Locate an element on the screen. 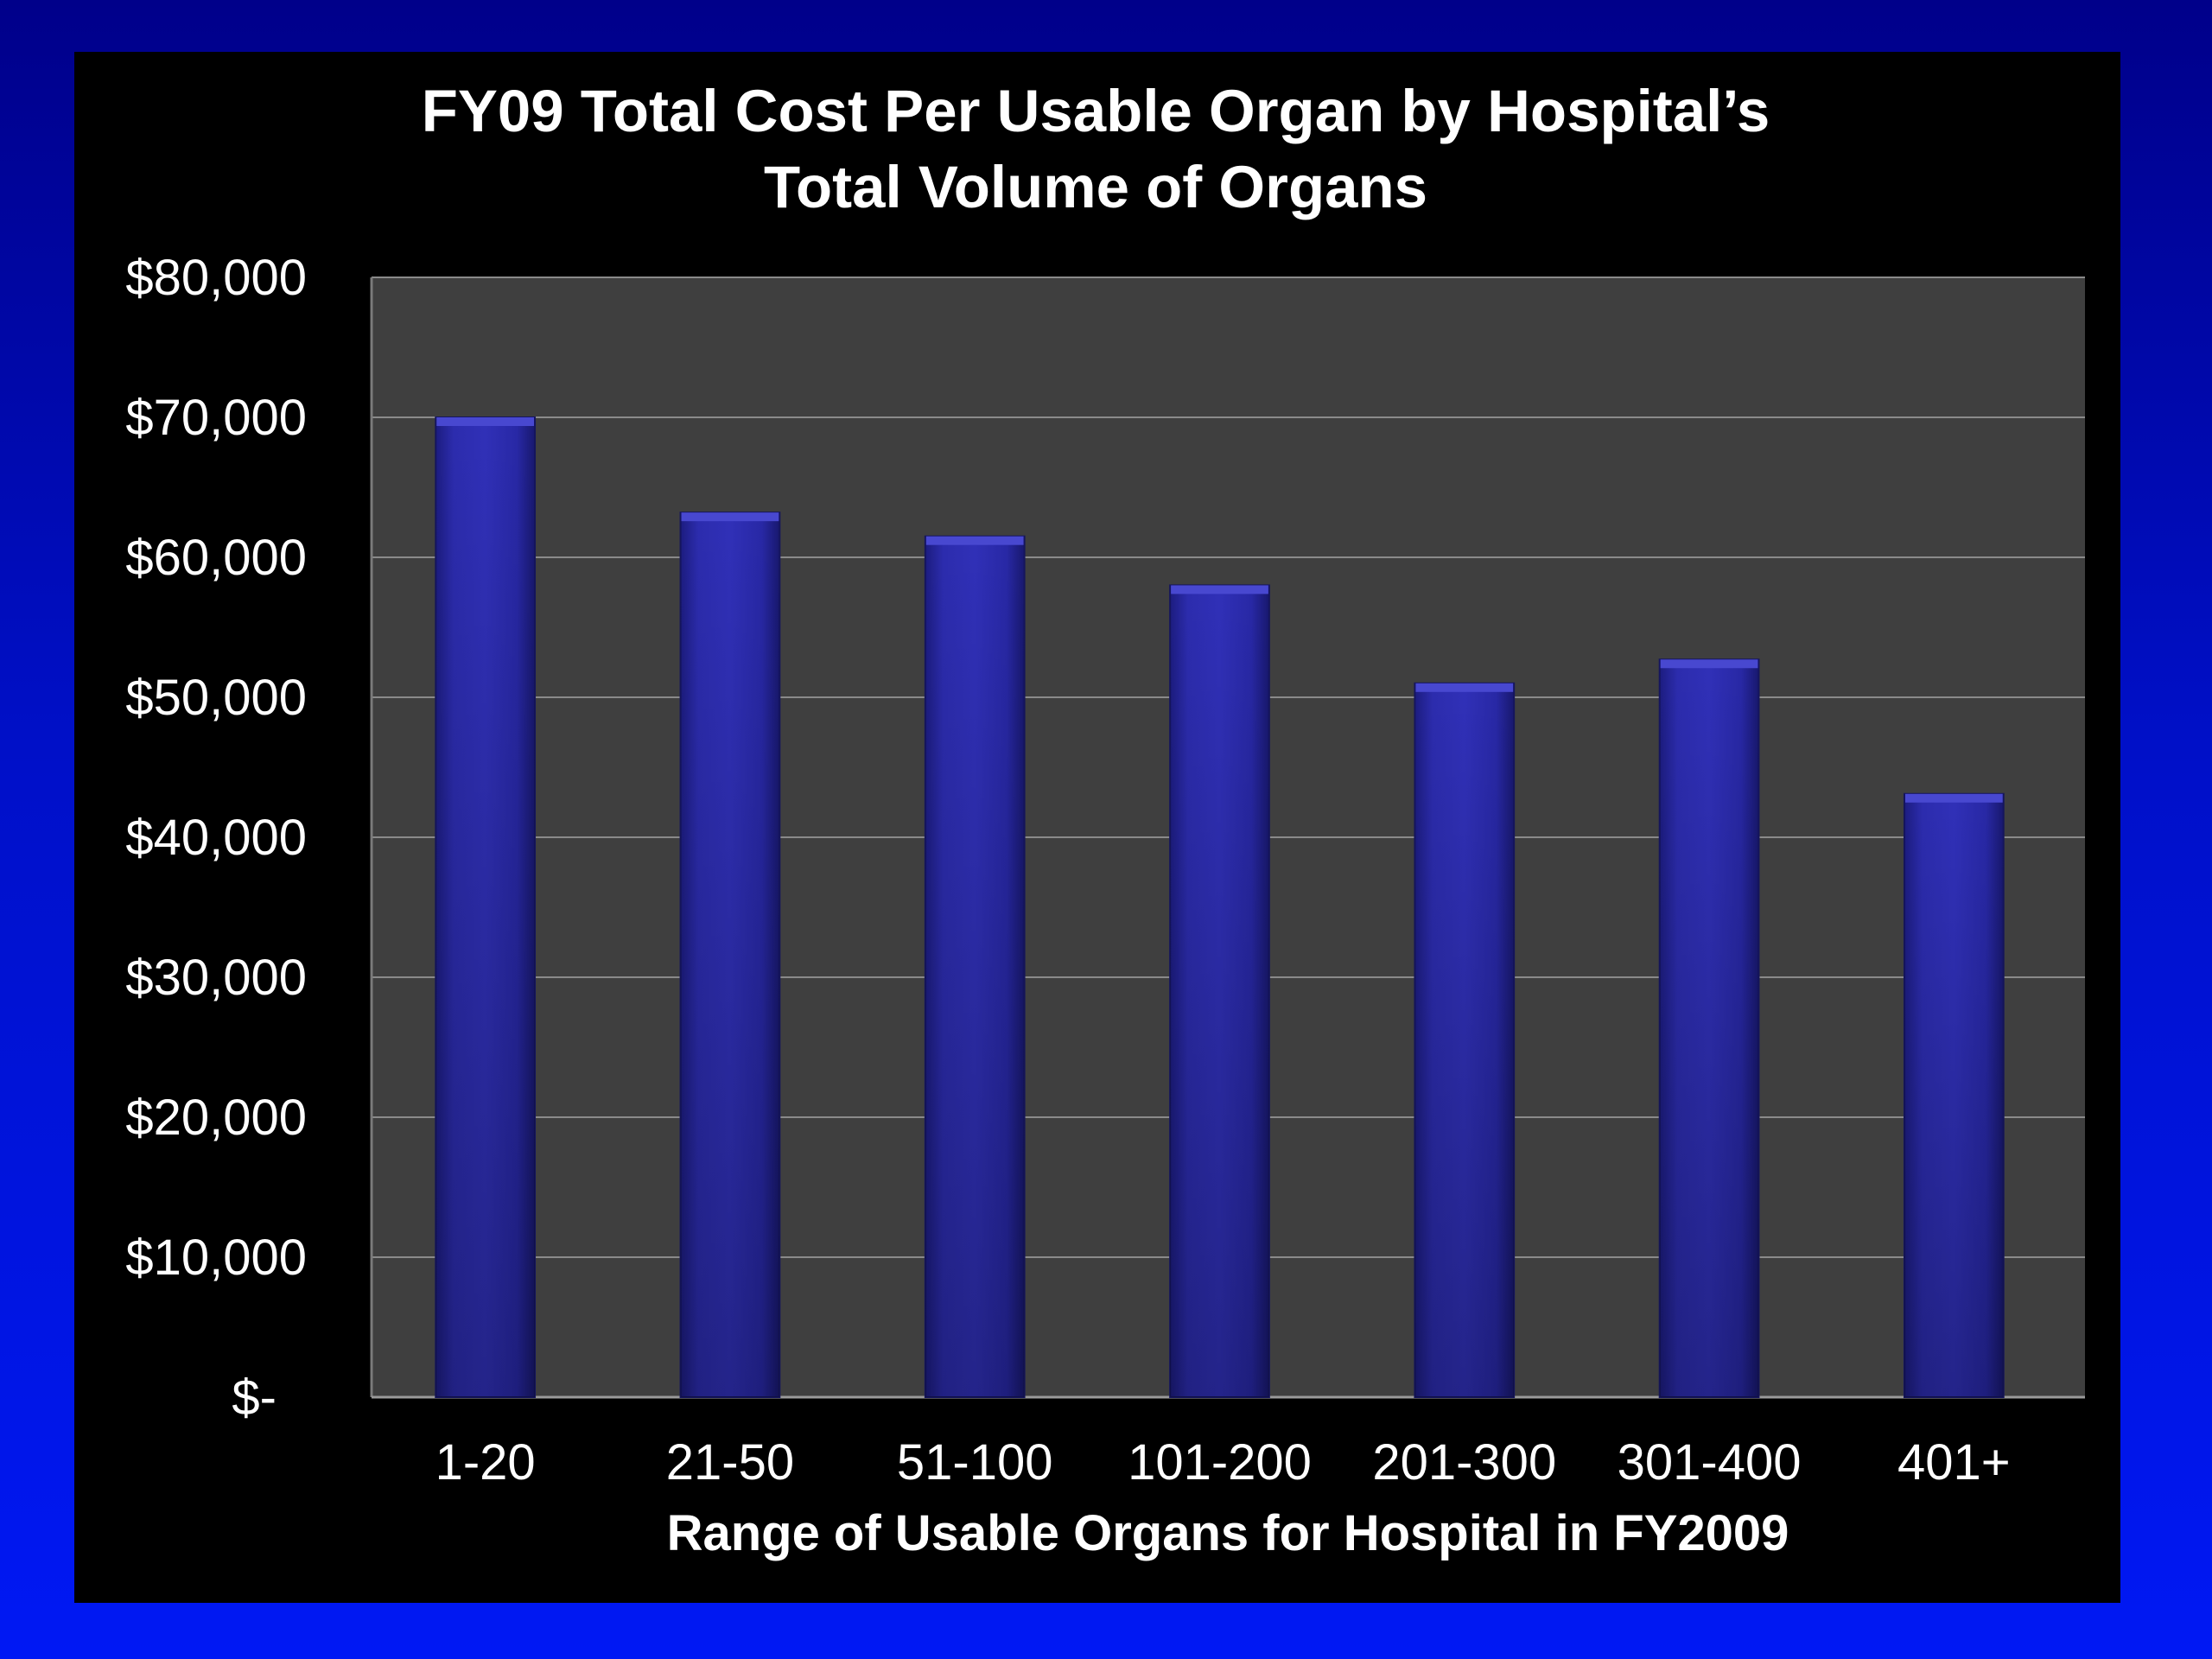 The image size is (2212, 1659). x-tick-label: 401+ is located at coordinates (1954, 1462).